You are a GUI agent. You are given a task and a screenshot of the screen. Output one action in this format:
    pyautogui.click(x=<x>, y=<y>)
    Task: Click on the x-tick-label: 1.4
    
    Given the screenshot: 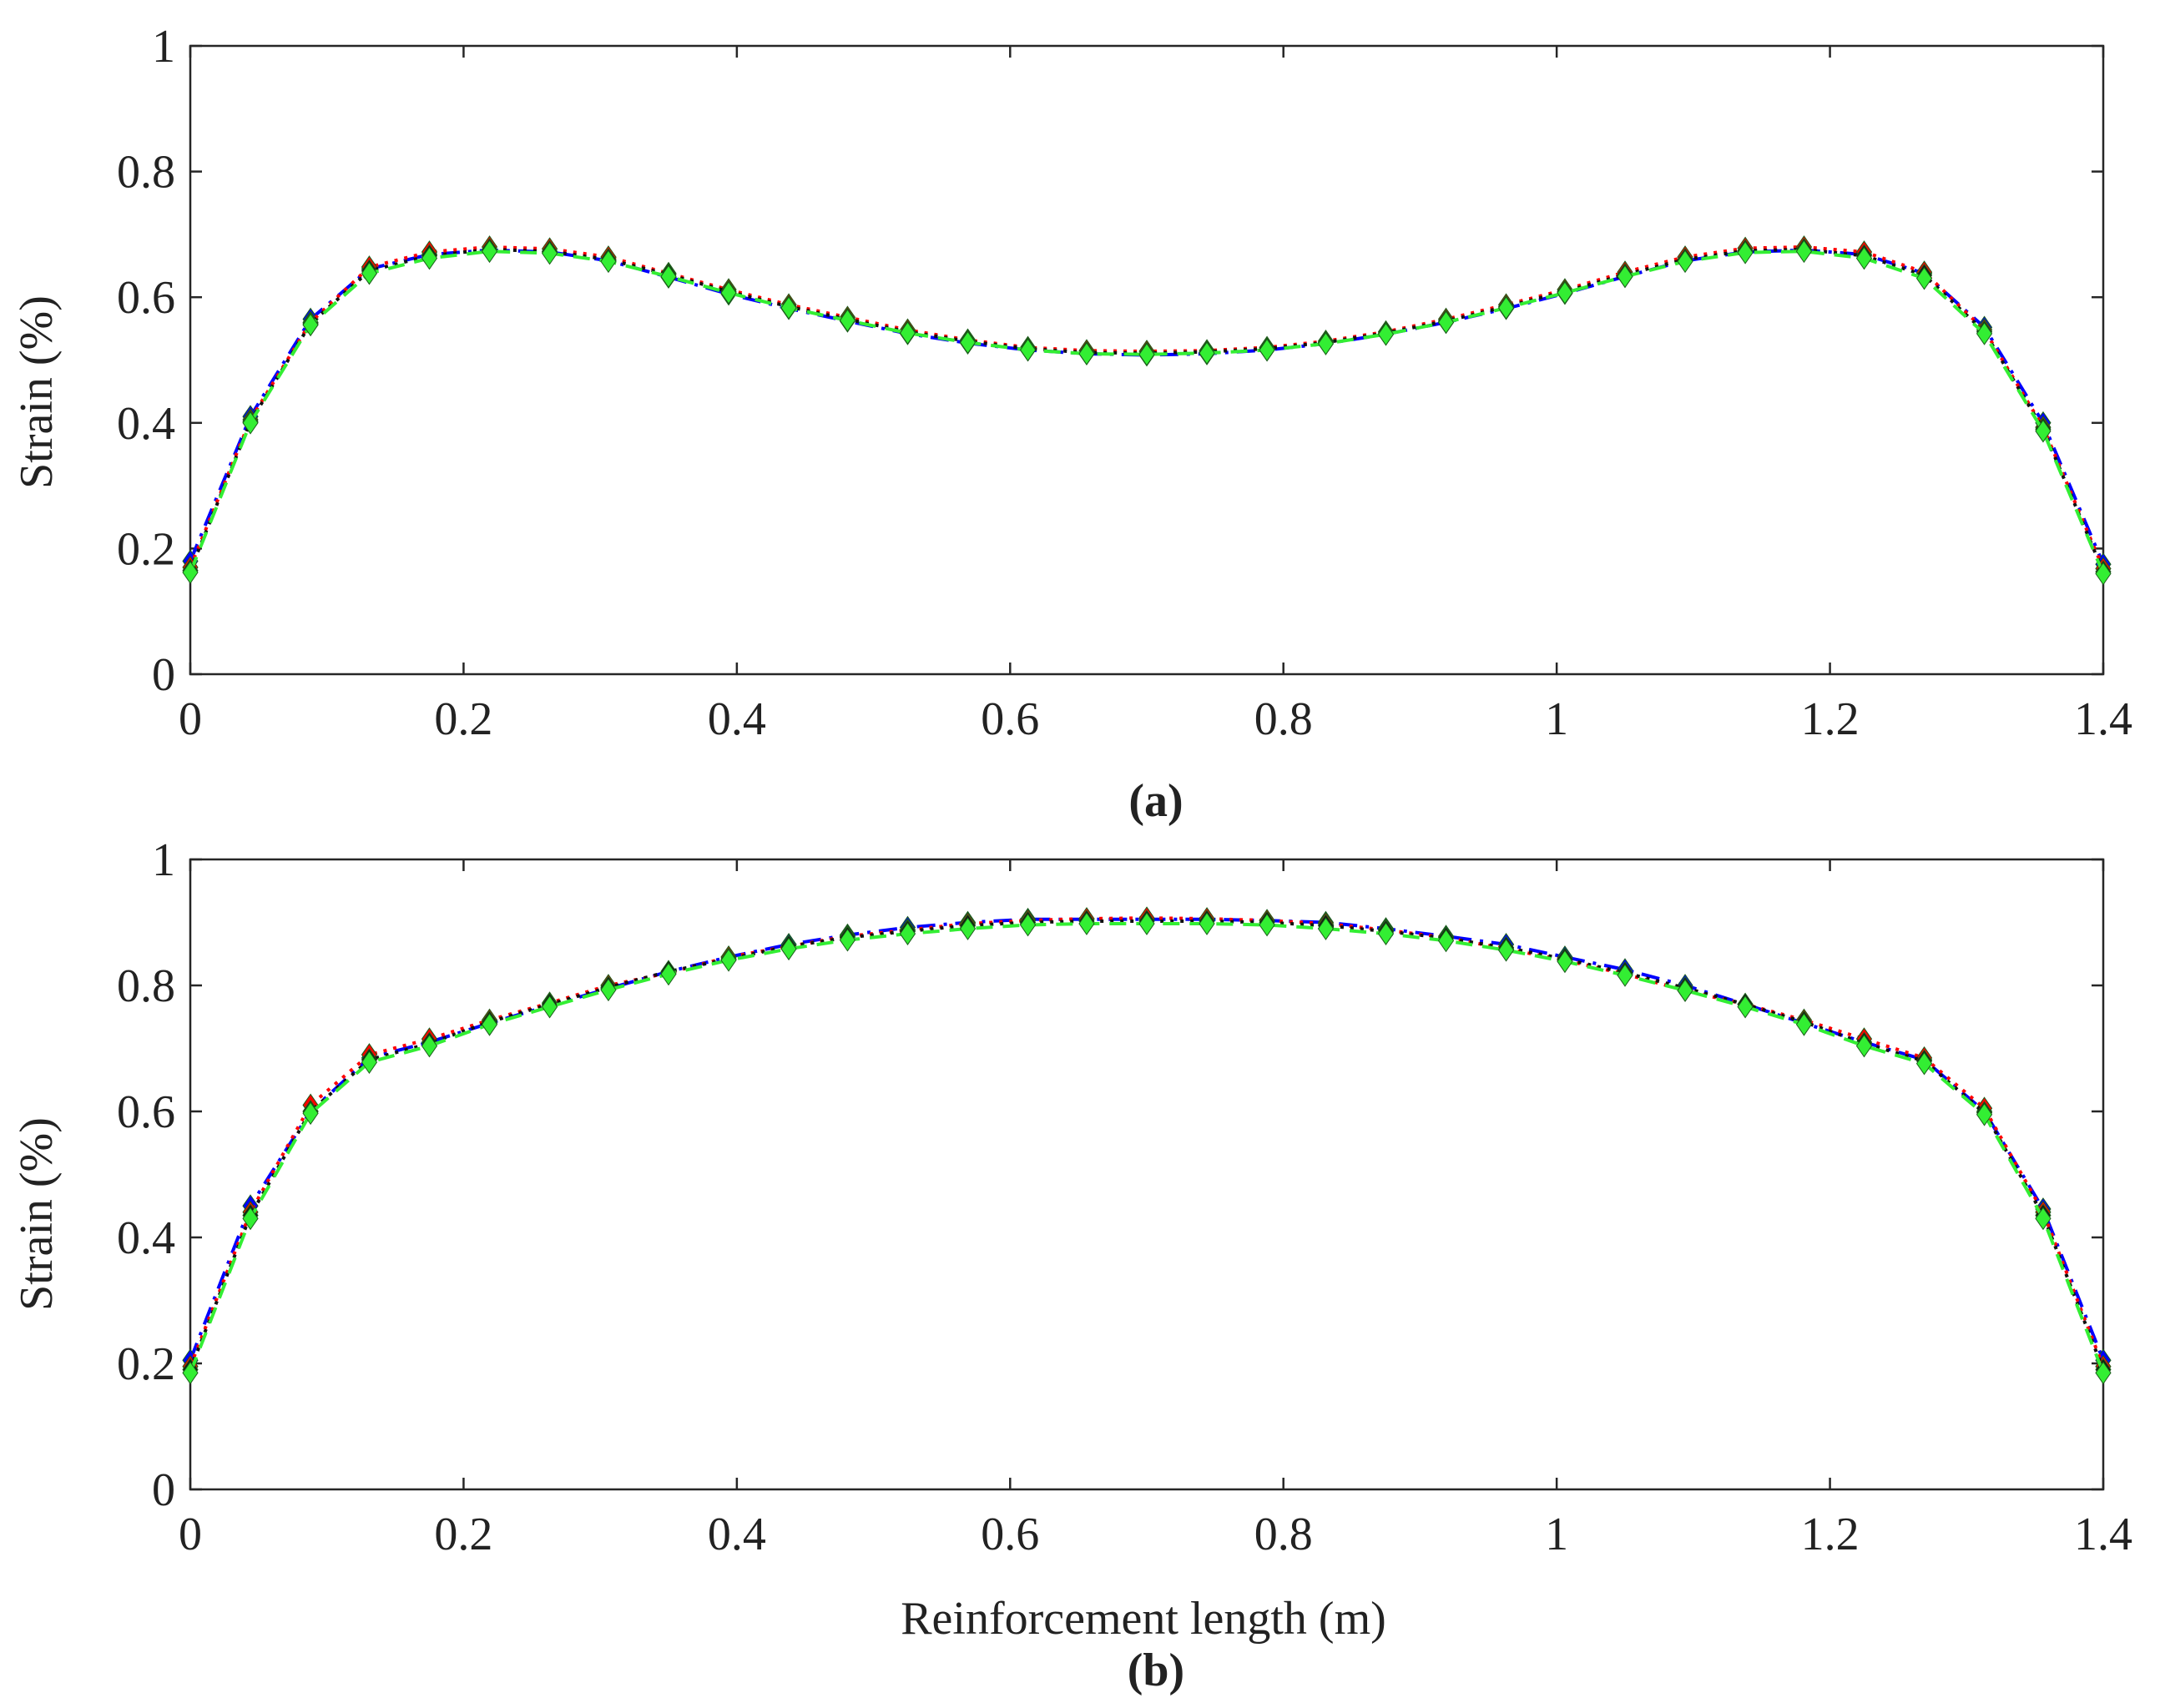 What is the action you would take?
    pyautogui.click(x=2103, y=1534)
    